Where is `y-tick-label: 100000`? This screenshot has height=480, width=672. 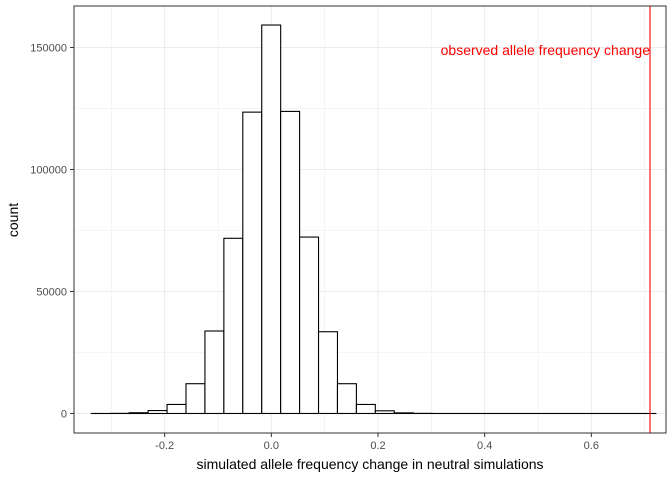 y-tick-label: 100000 is located at coordinates (48, 170).